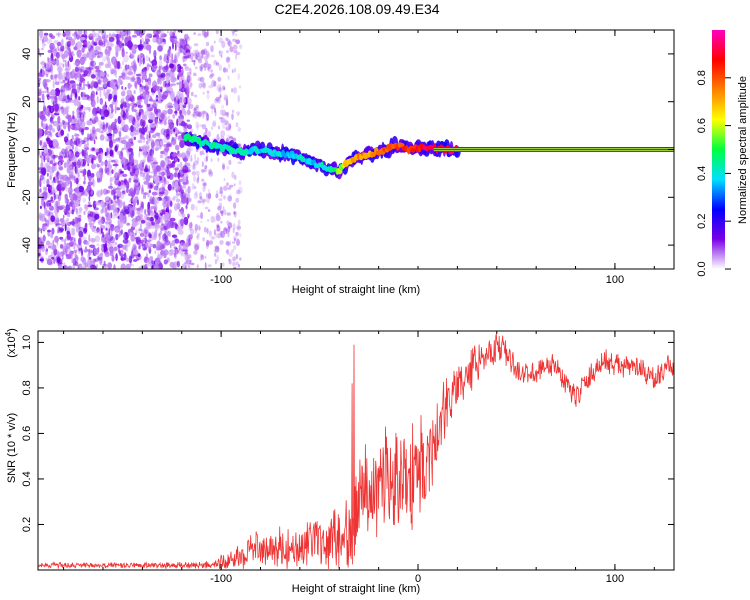  What do you see at coordinates (27, 387) in the screenshot?
I see `y-tick-label: 0.8` at bounding box center [27, 387].